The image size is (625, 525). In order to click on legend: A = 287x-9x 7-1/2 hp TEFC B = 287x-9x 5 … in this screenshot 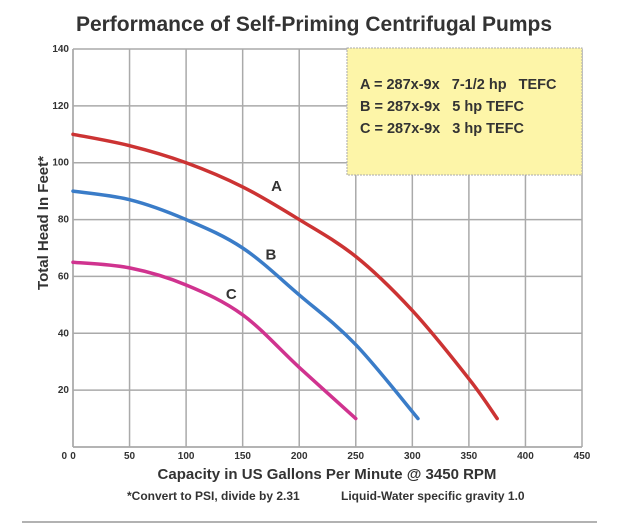, I will do `click(464, 111)`.